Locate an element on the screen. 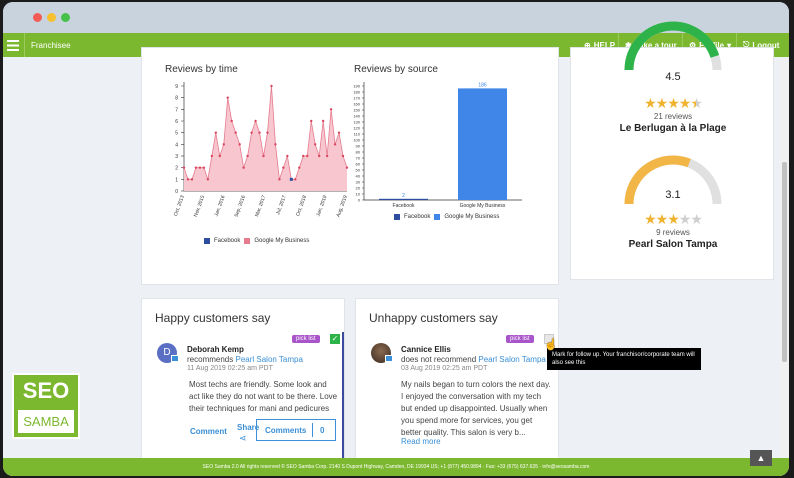 This screenshot has height=478, width=794. time-chart-legend: Facebook Google My Business is located at coordinates (256, 241).